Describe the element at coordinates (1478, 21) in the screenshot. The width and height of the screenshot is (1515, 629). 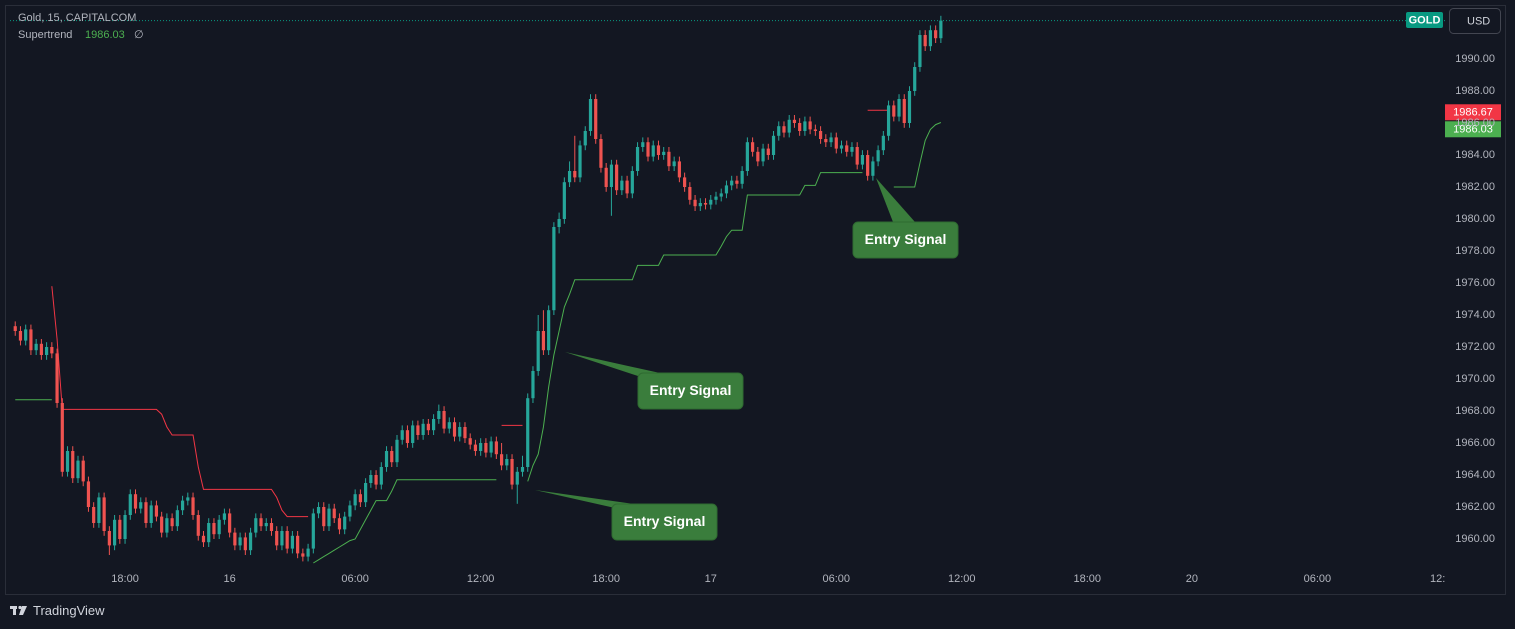
I see `currency-label: USD` at that location.